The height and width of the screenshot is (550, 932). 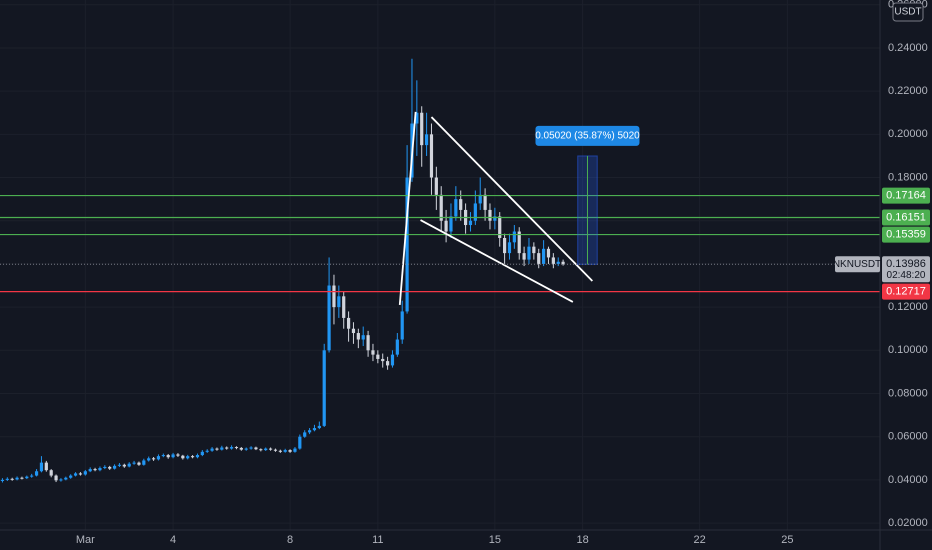 I want to click on level-label: 0.16151, so click(x=906, y=217).